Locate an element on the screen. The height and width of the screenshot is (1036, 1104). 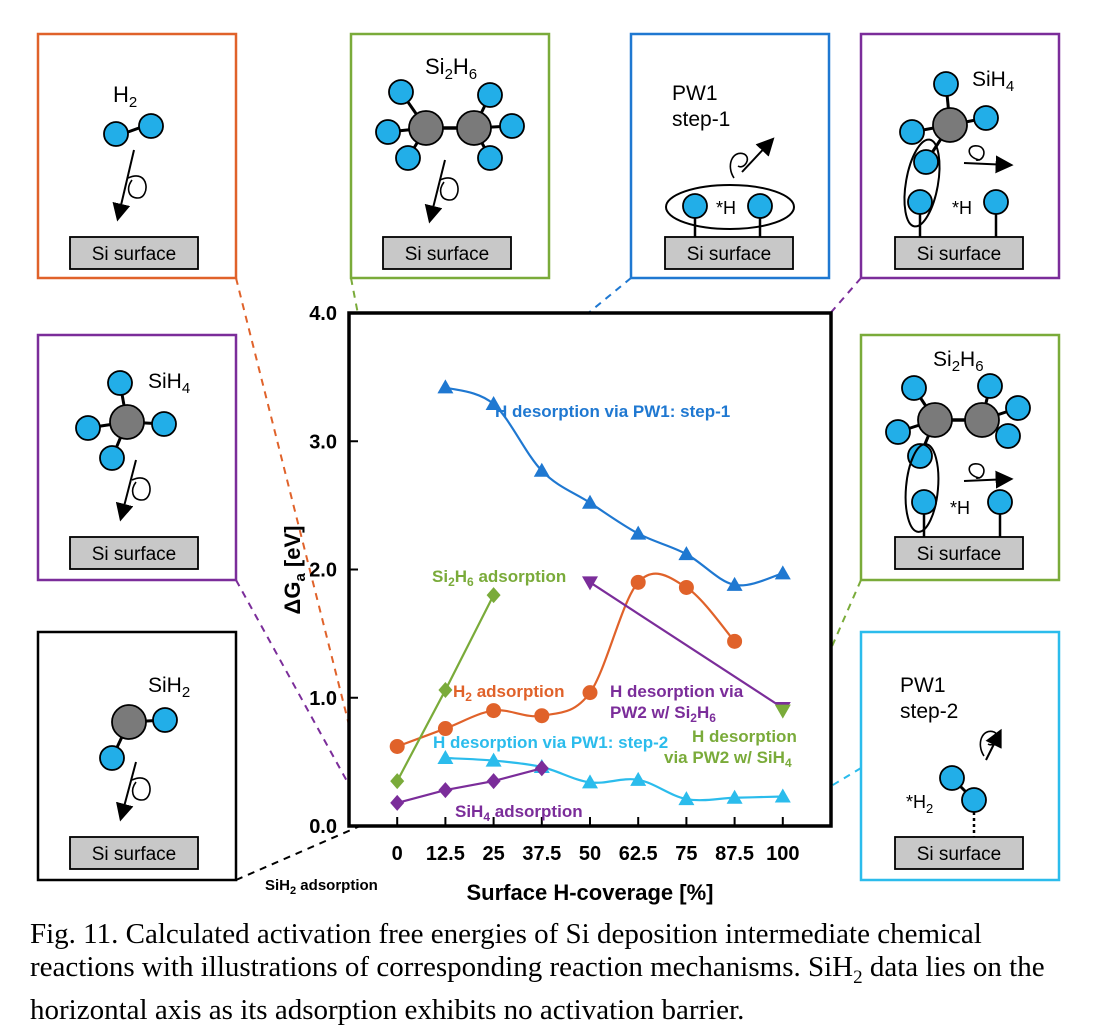
x-tick-label: 12.5 is located at coordinates (445, 854).